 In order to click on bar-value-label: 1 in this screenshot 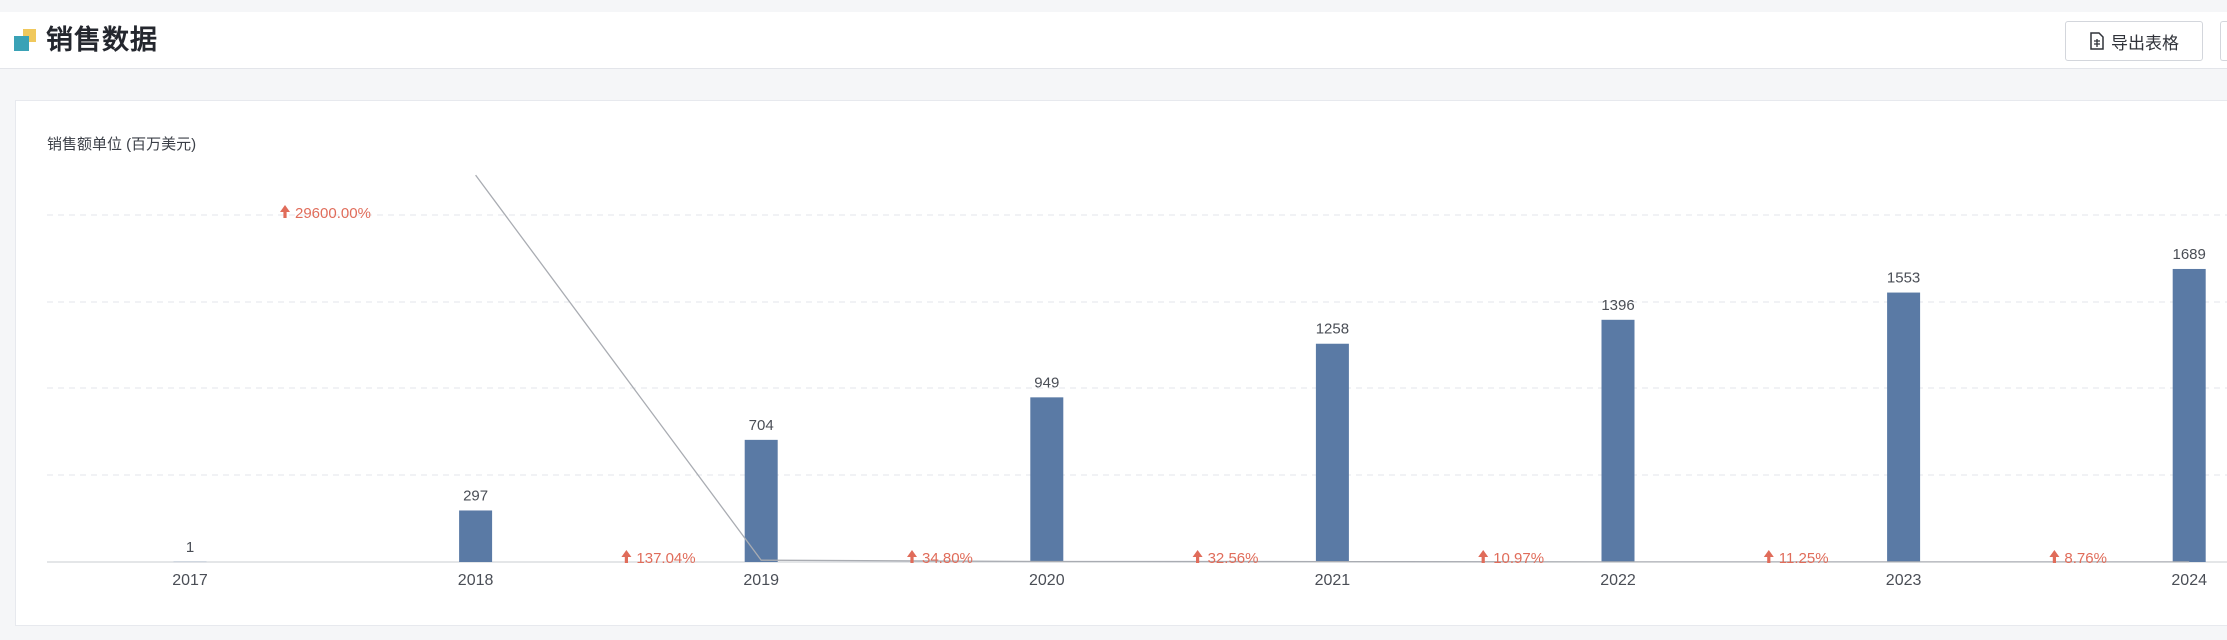, I will do `click(190, 547)`.